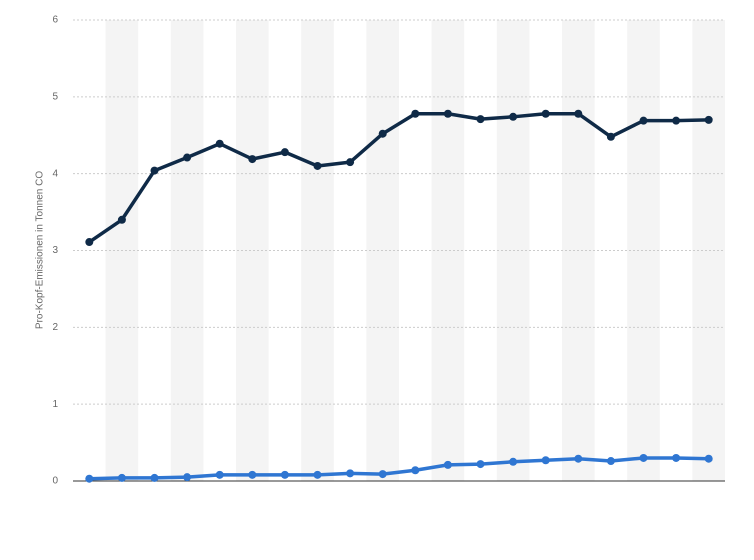 The image size is (754, 560). I want to click on y-tick-label: 3, so click(55, 250).